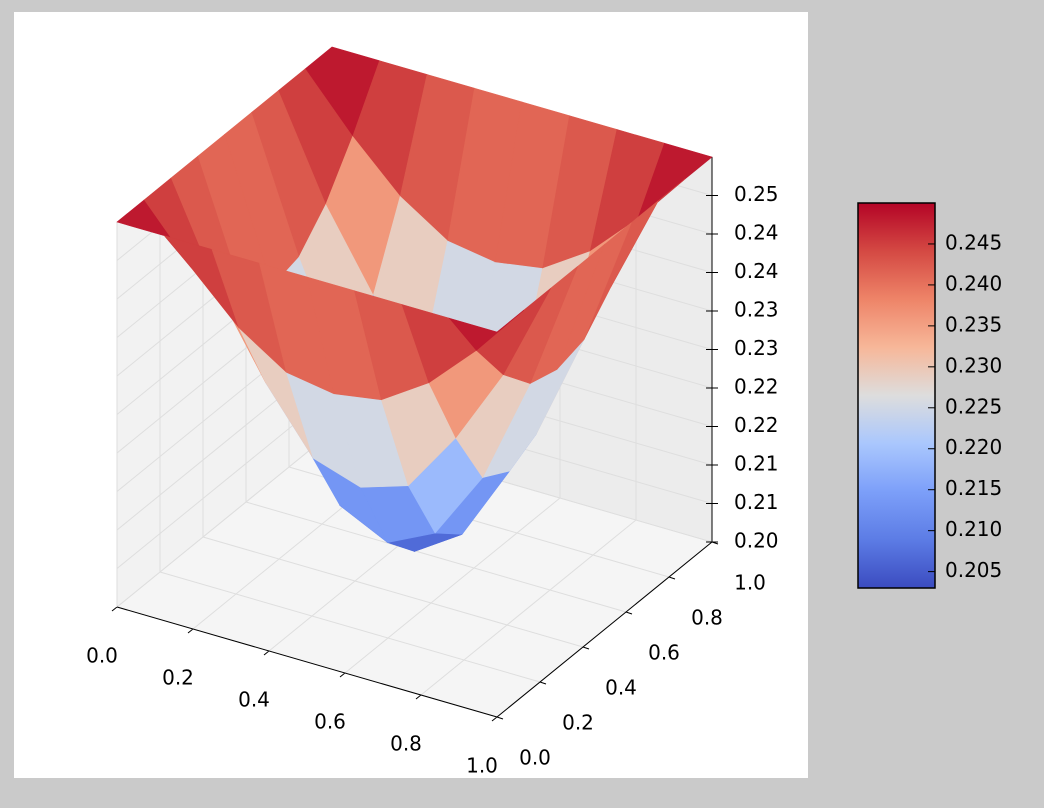 The height and width of the screenshot is (808, 1044). Describe the element at coordinates (973, 406) in the screenshot. I see `colorbar-tick-label: 0.225` at that location.